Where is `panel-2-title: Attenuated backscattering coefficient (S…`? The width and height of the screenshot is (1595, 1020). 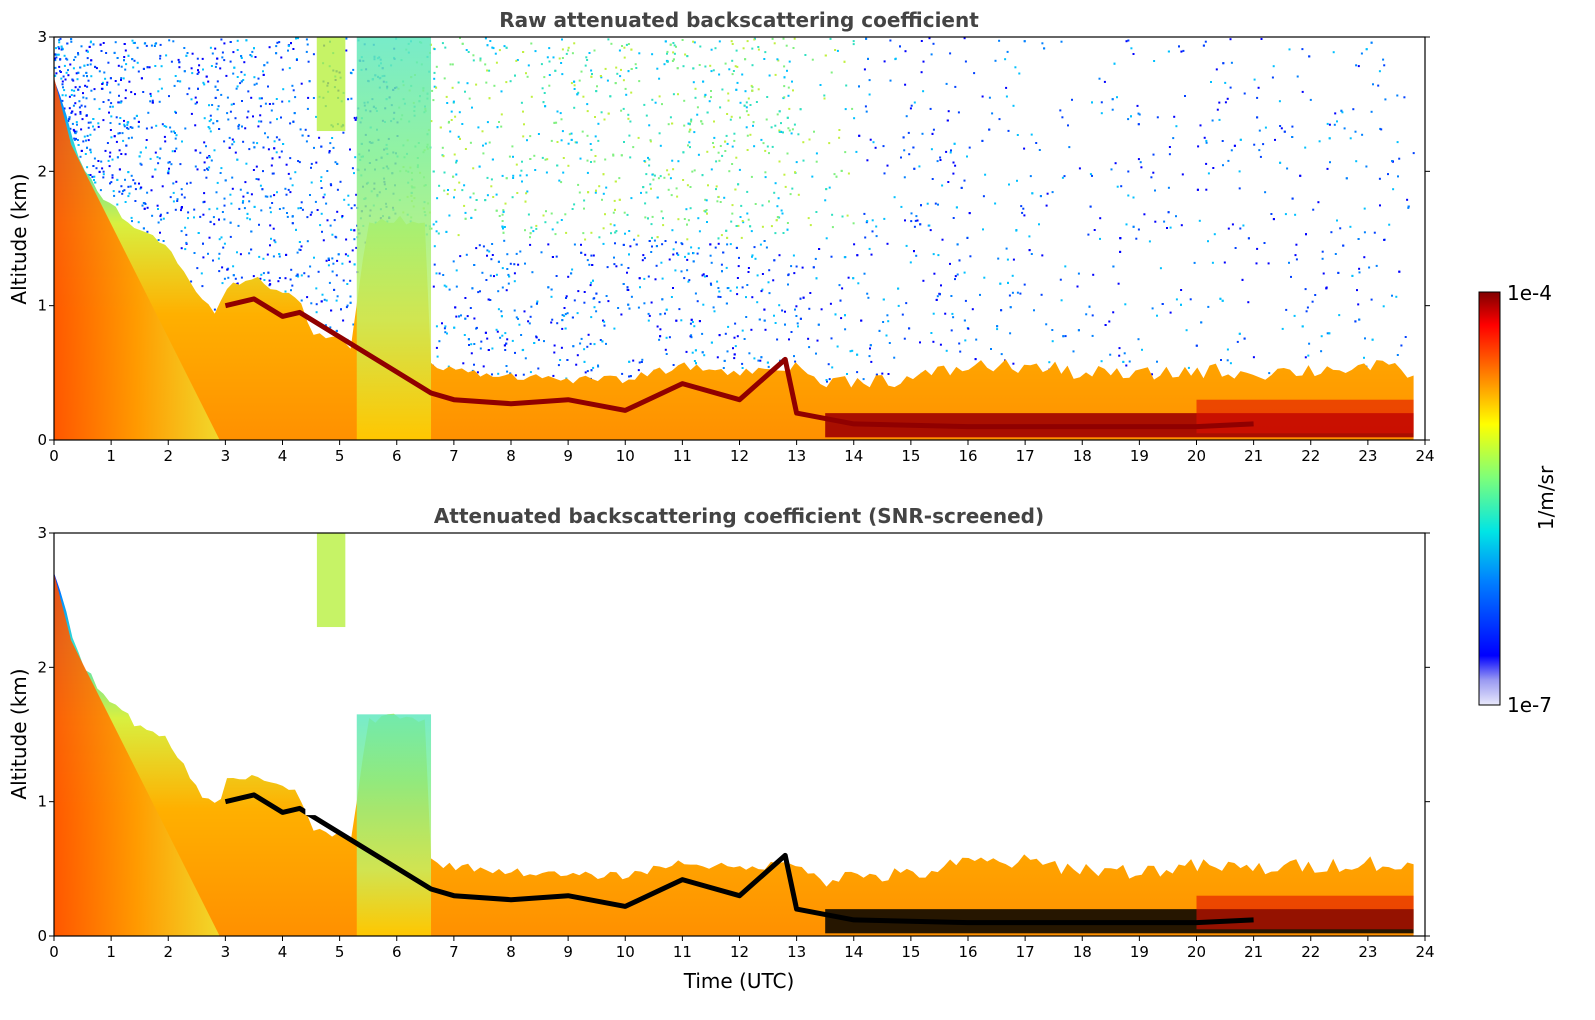 panel-2-title: Attenuated backscattering coefficient (S… is located at coordinates (739, 516).